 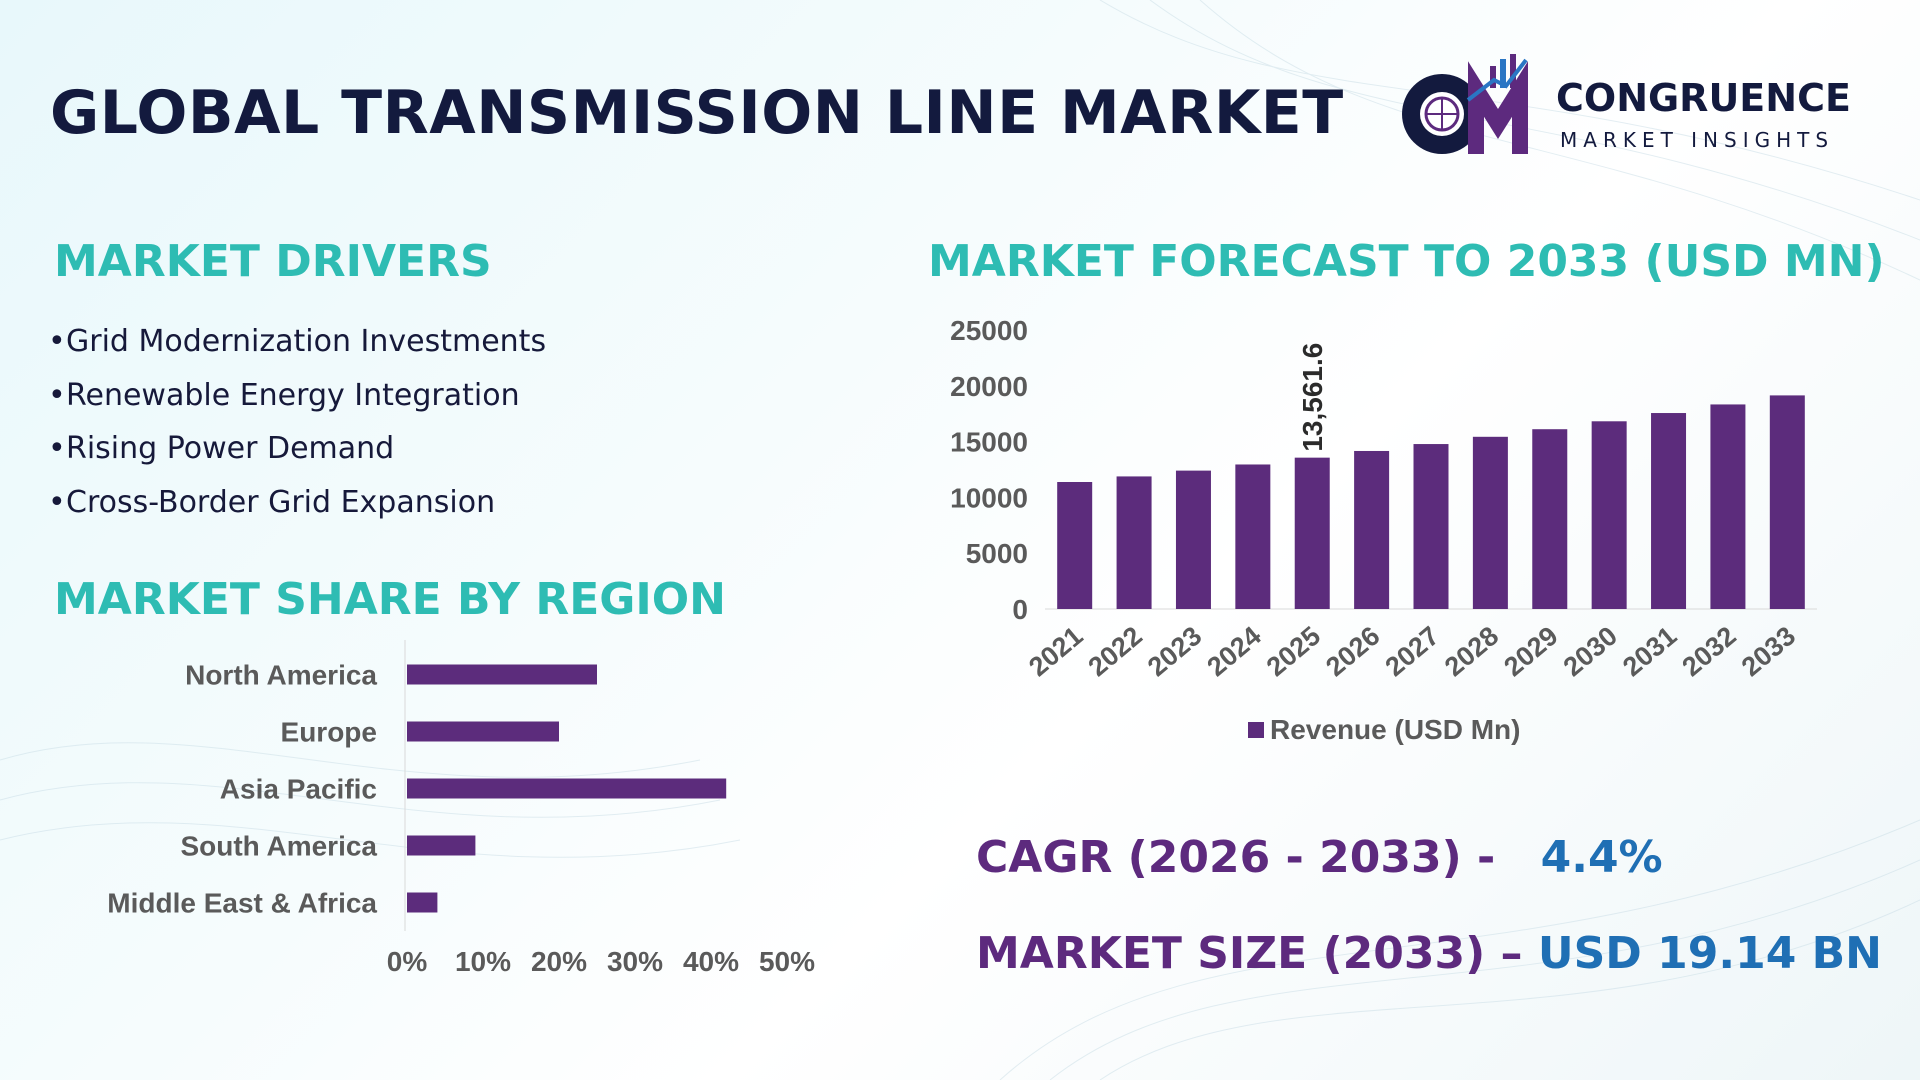 I want to click on driver-item: •Rising Power Demand, so click(x=221, y=449).